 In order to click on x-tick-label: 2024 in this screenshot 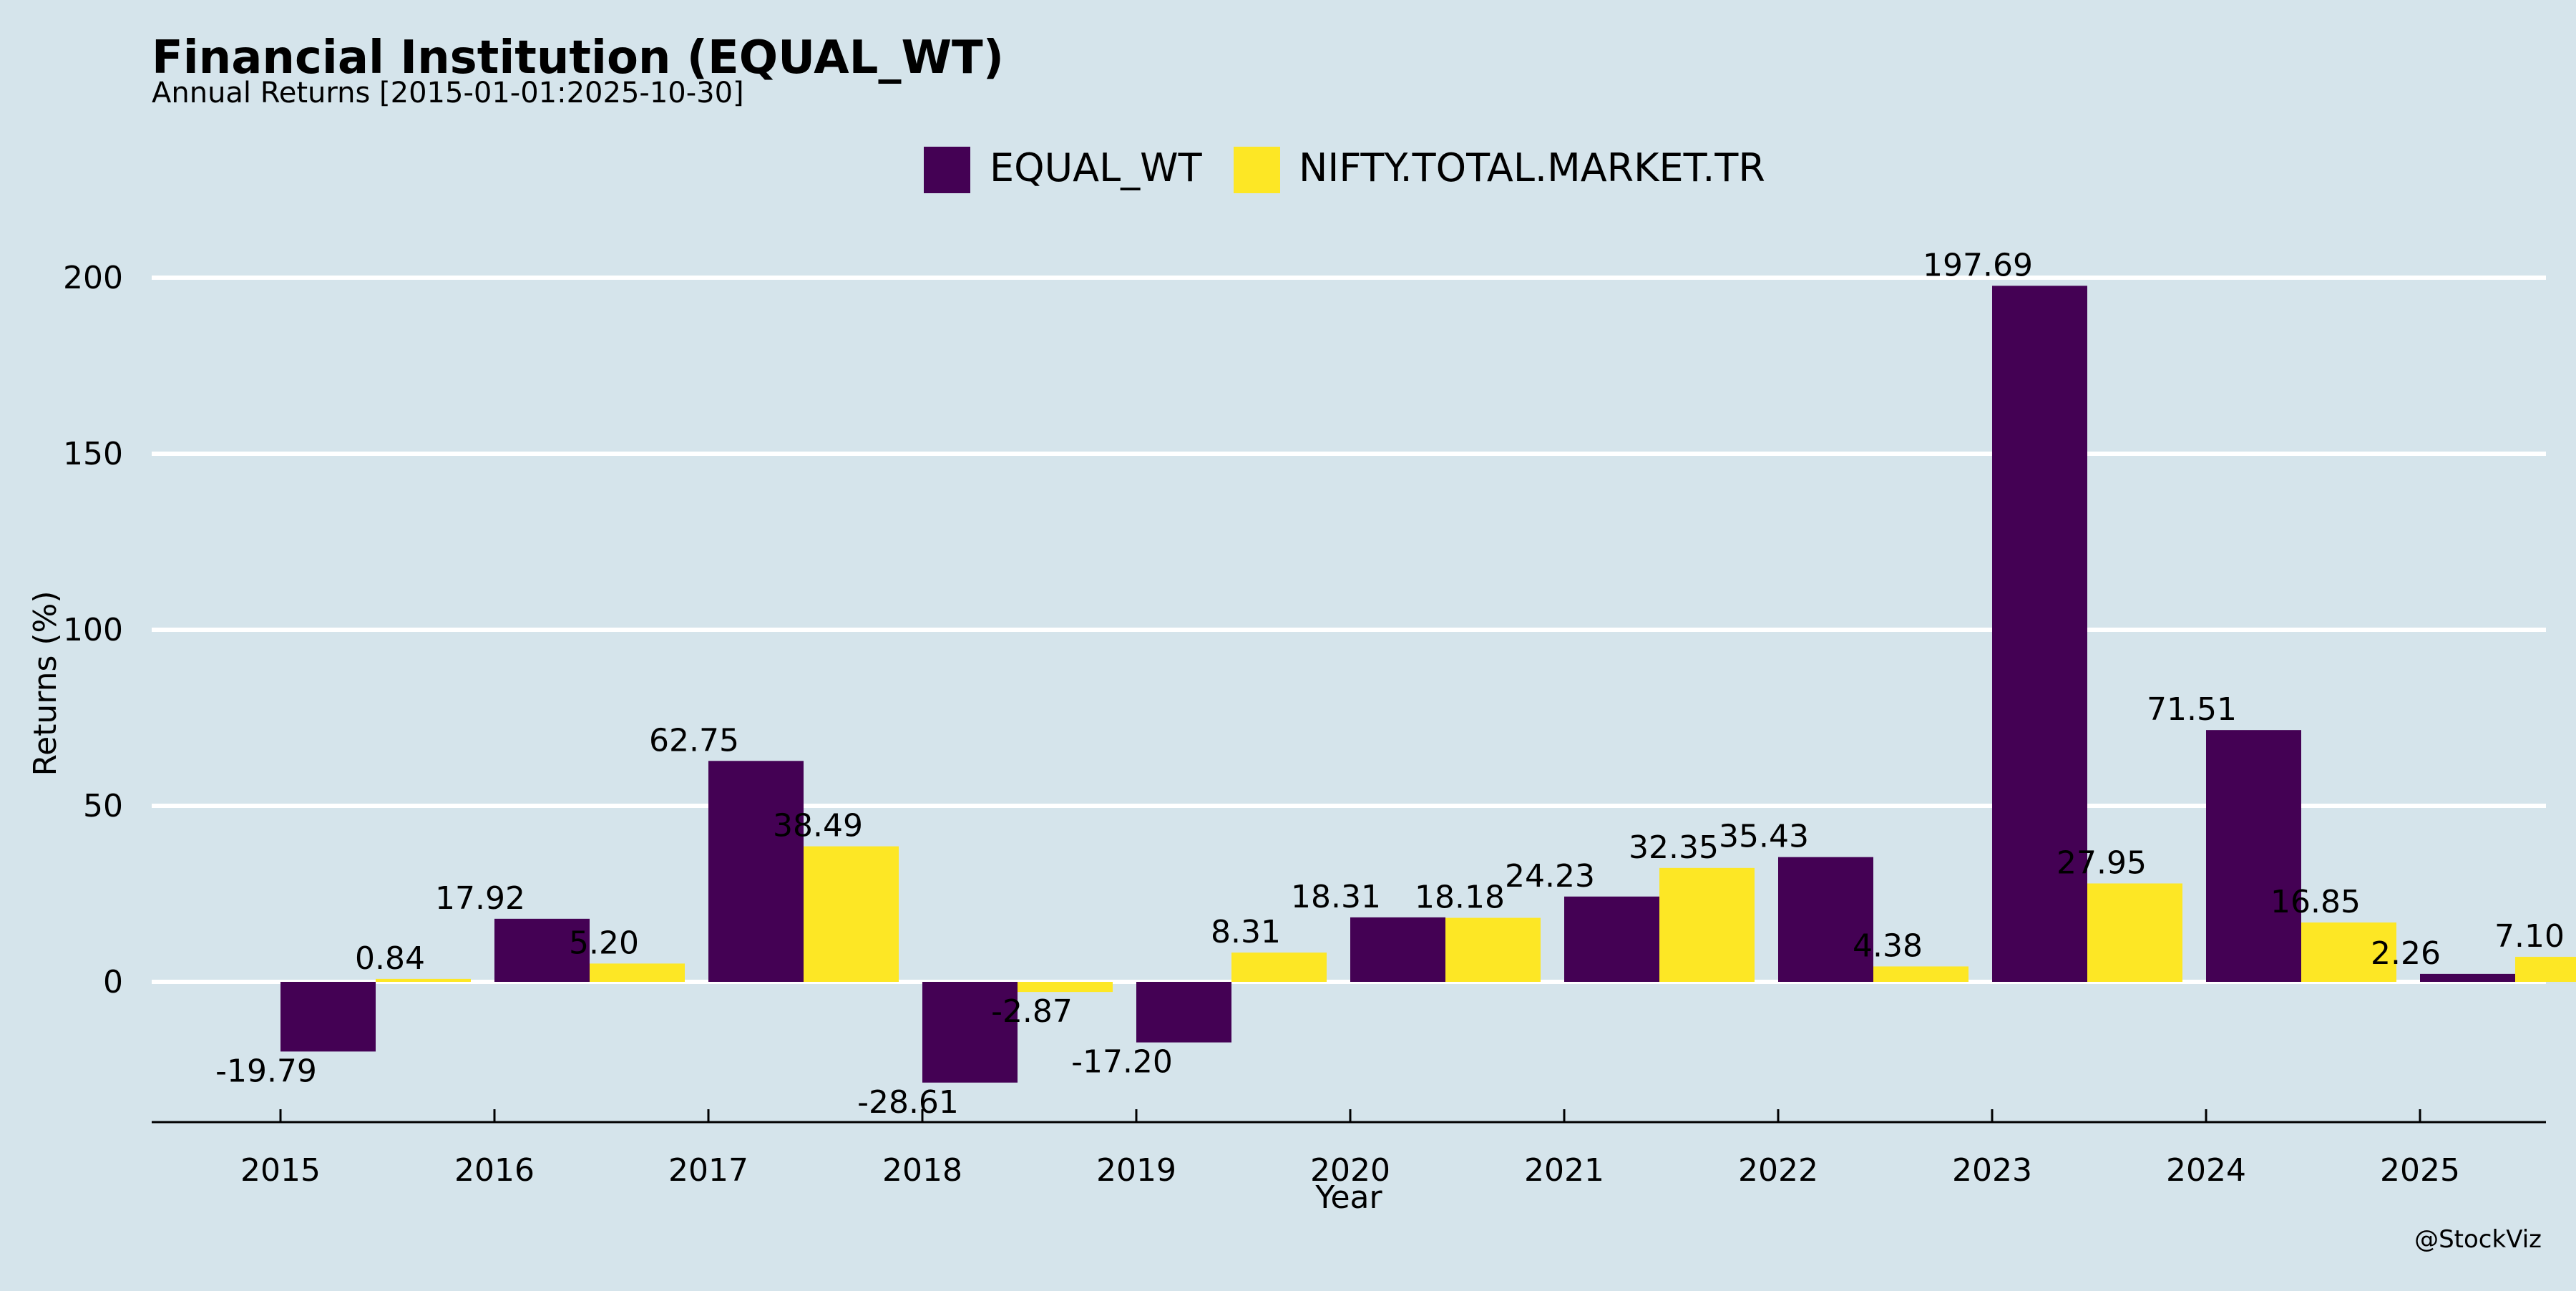, I will do `click(2206, 1170)`.